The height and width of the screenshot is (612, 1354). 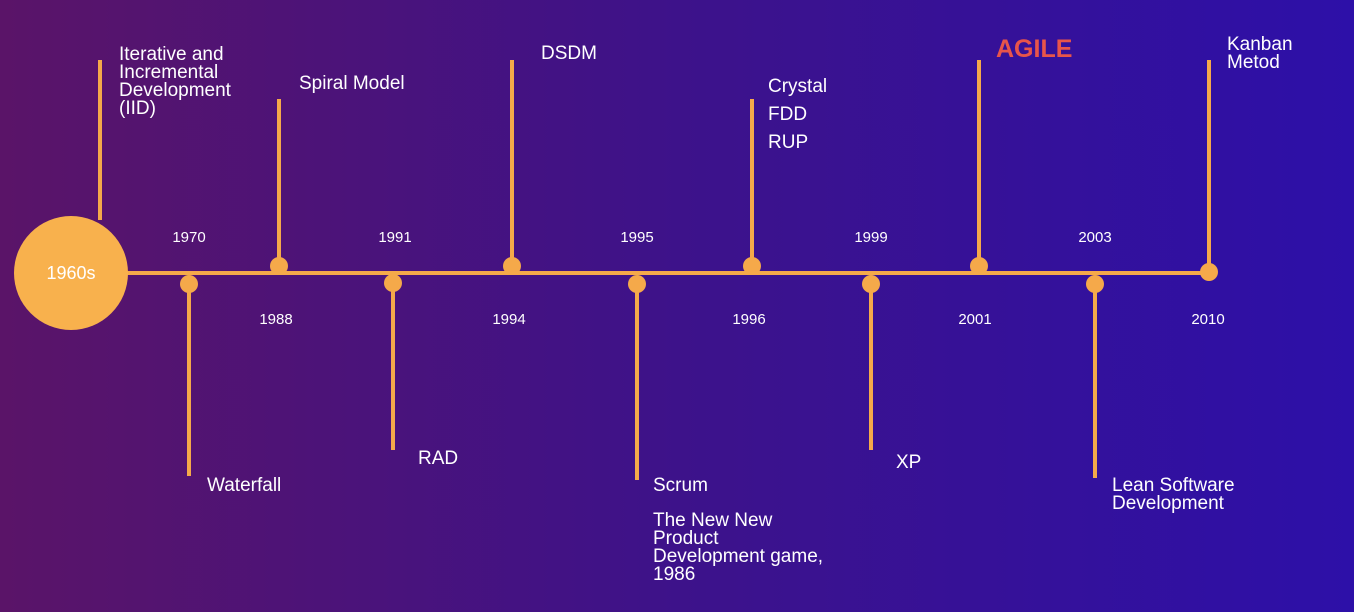 I want to click on scrum-stem, so click(x=637, y=381).